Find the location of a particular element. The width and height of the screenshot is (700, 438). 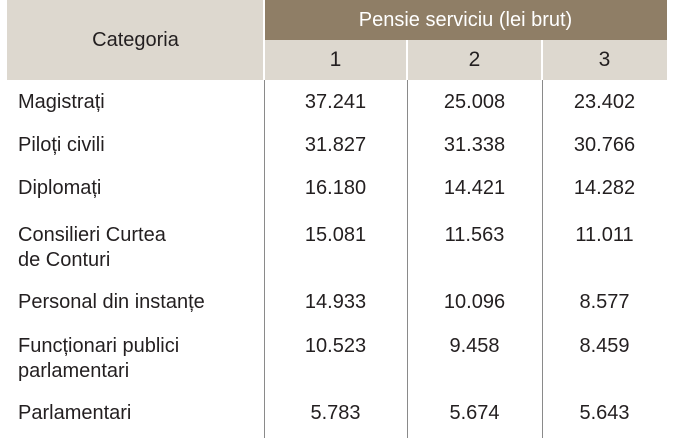

category-header-label: Categoria is located at coordinates (135, 39).